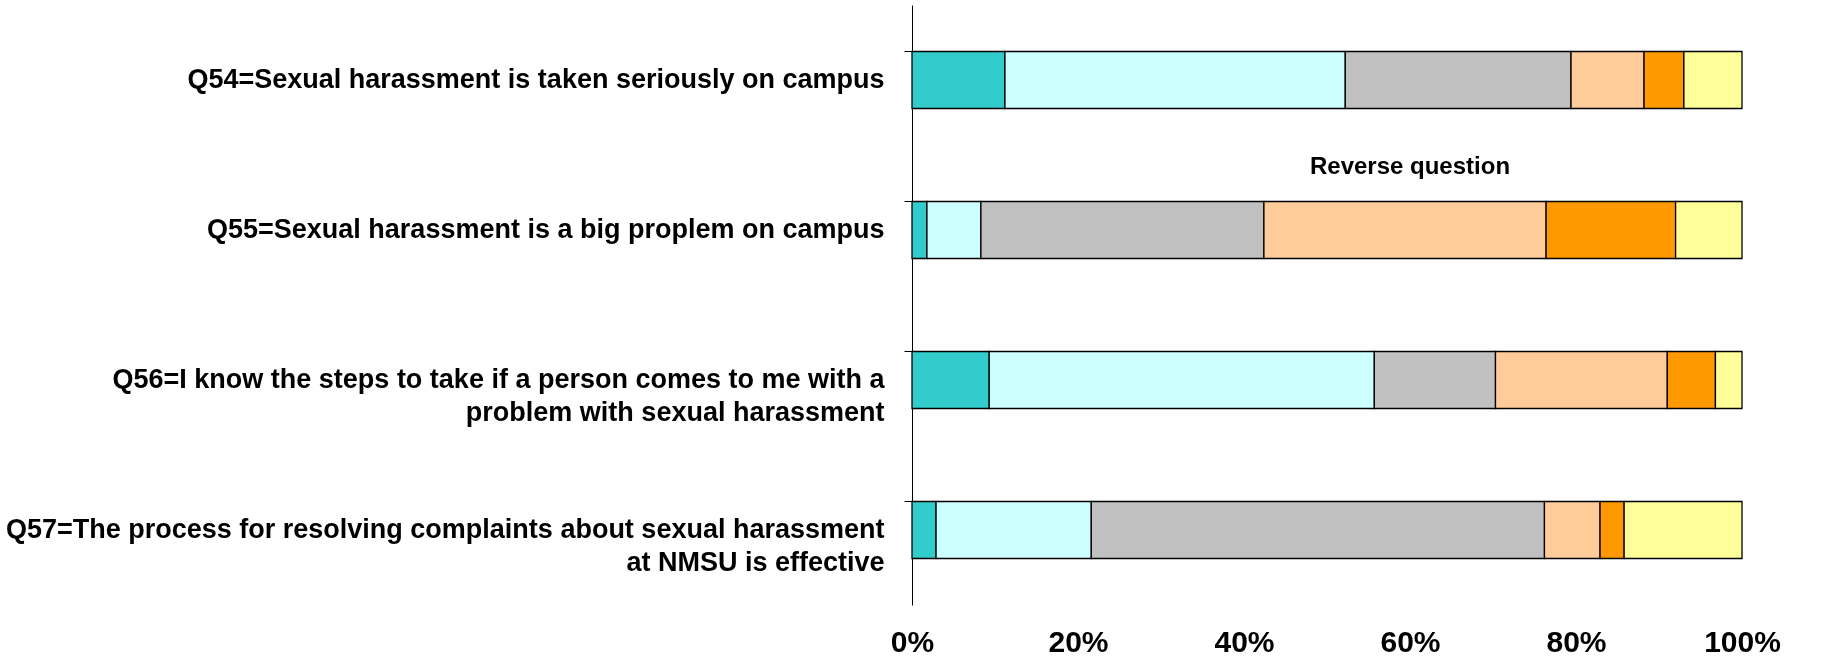 The image size is (1826, 661). Describe the element at coordinates (536, 79) in the screenshot. I see `y-tick-label: Q54=Sexual harassment is taken seriously on campus` at that location.